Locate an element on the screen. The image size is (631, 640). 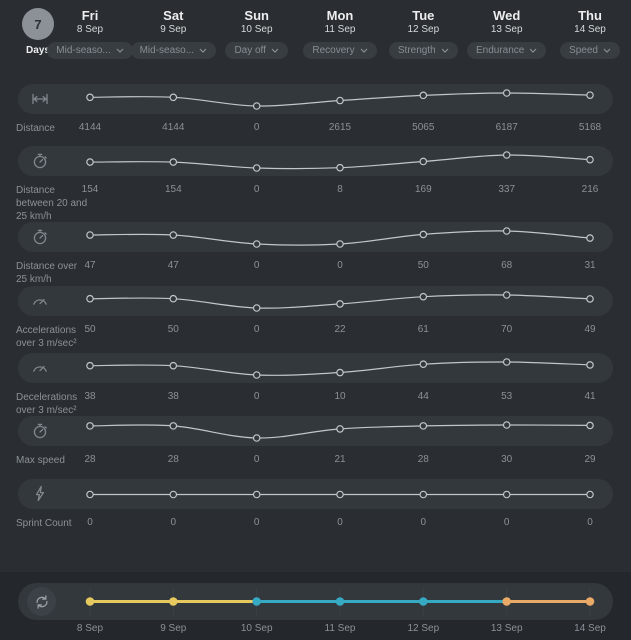
metric-value: 53 is located at coordinates (507, 396).